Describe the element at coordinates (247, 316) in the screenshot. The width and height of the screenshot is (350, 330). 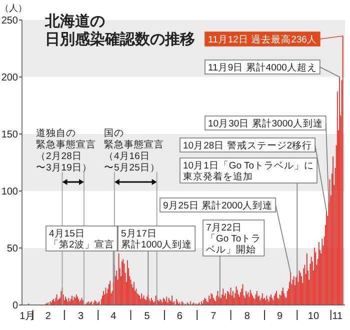
I see `x-tick-label: 8` at that location.